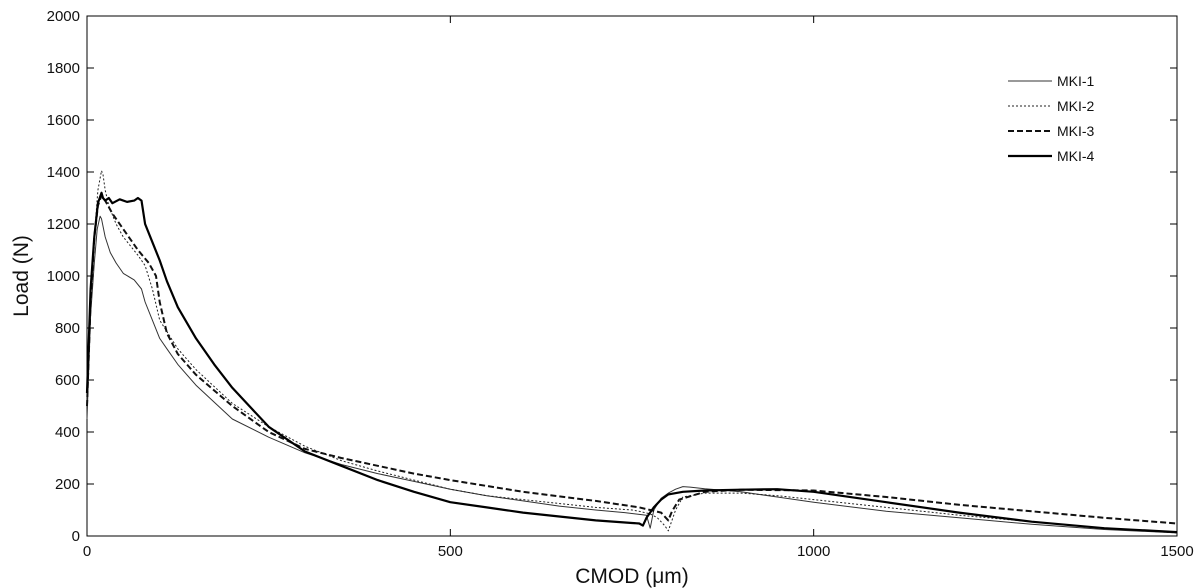 The width and height of the screenshot is (1203, 588). I want to click on y-tick-label: 600, so click(67, 380).